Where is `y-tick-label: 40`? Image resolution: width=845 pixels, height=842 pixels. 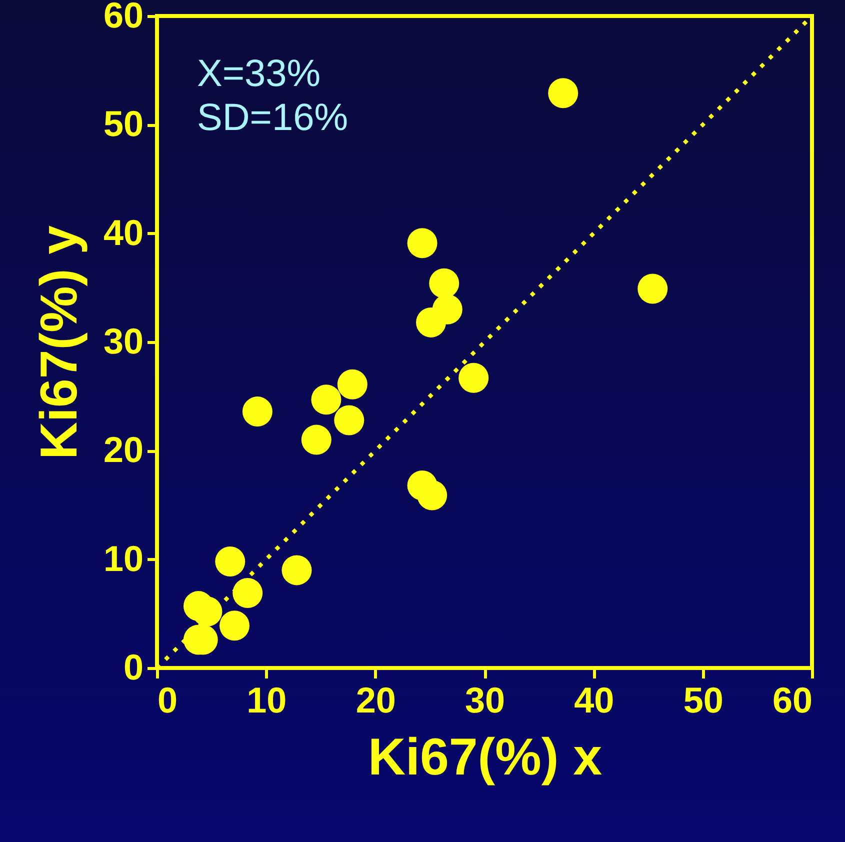 y-tick-label: 40 is located at coordinates (123, 232).